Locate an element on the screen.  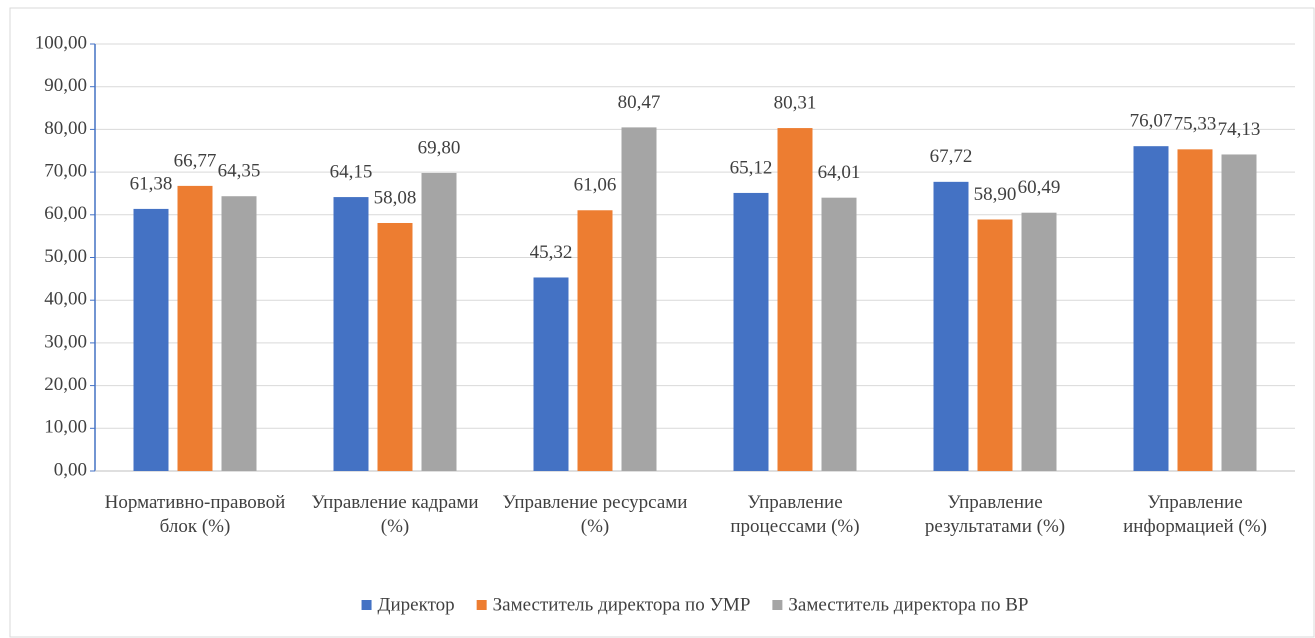
legend-label: Заместитель директора по ВР is located at coordinates (908, 604).